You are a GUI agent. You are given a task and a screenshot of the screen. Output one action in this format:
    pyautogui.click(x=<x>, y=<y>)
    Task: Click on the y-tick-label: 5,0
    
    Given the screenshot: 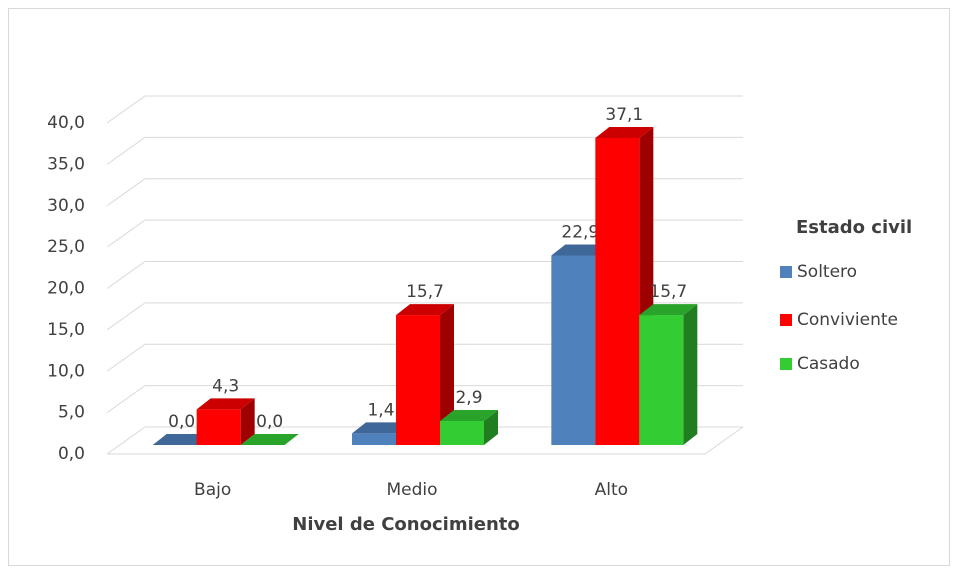 What is the action you would take?
    pyautogui.click(x=71, y=413)
    